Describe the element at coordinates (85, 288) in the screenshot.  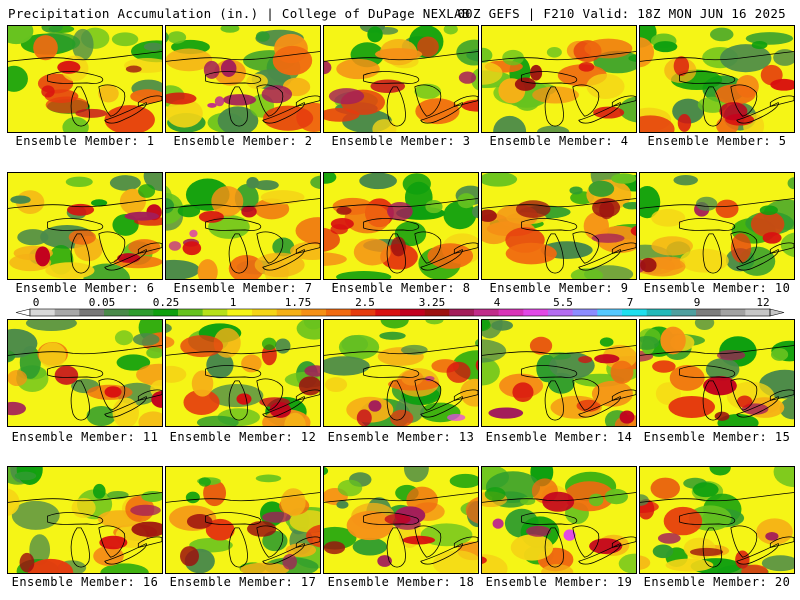
I see `member-caption: Ensemble Member: 6` at that location.